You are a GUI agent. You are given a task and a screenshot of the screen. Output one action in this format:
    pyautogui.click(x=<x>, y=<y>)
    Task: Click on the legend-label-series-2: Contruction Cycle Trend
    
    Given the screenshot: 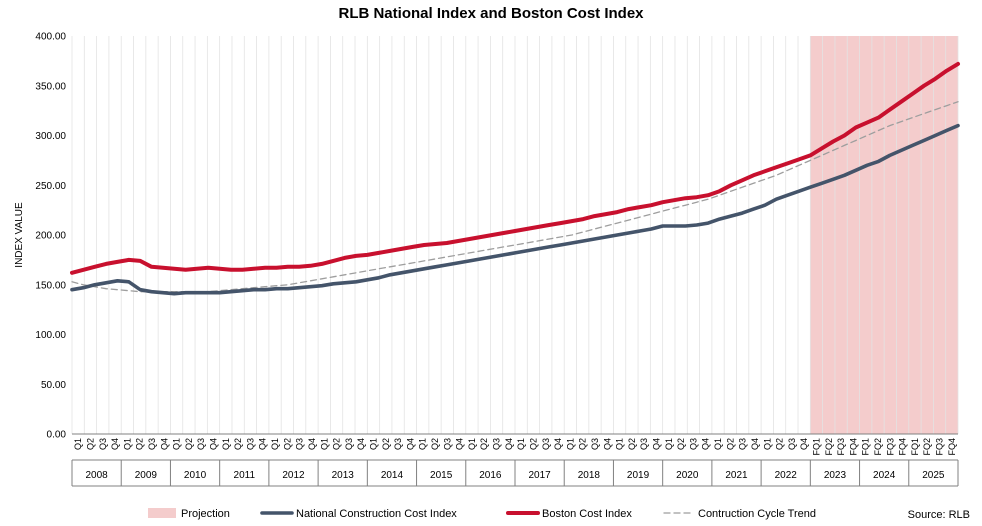 What is the action you would take?
    pyautogui.click(x=757, y=514)
    